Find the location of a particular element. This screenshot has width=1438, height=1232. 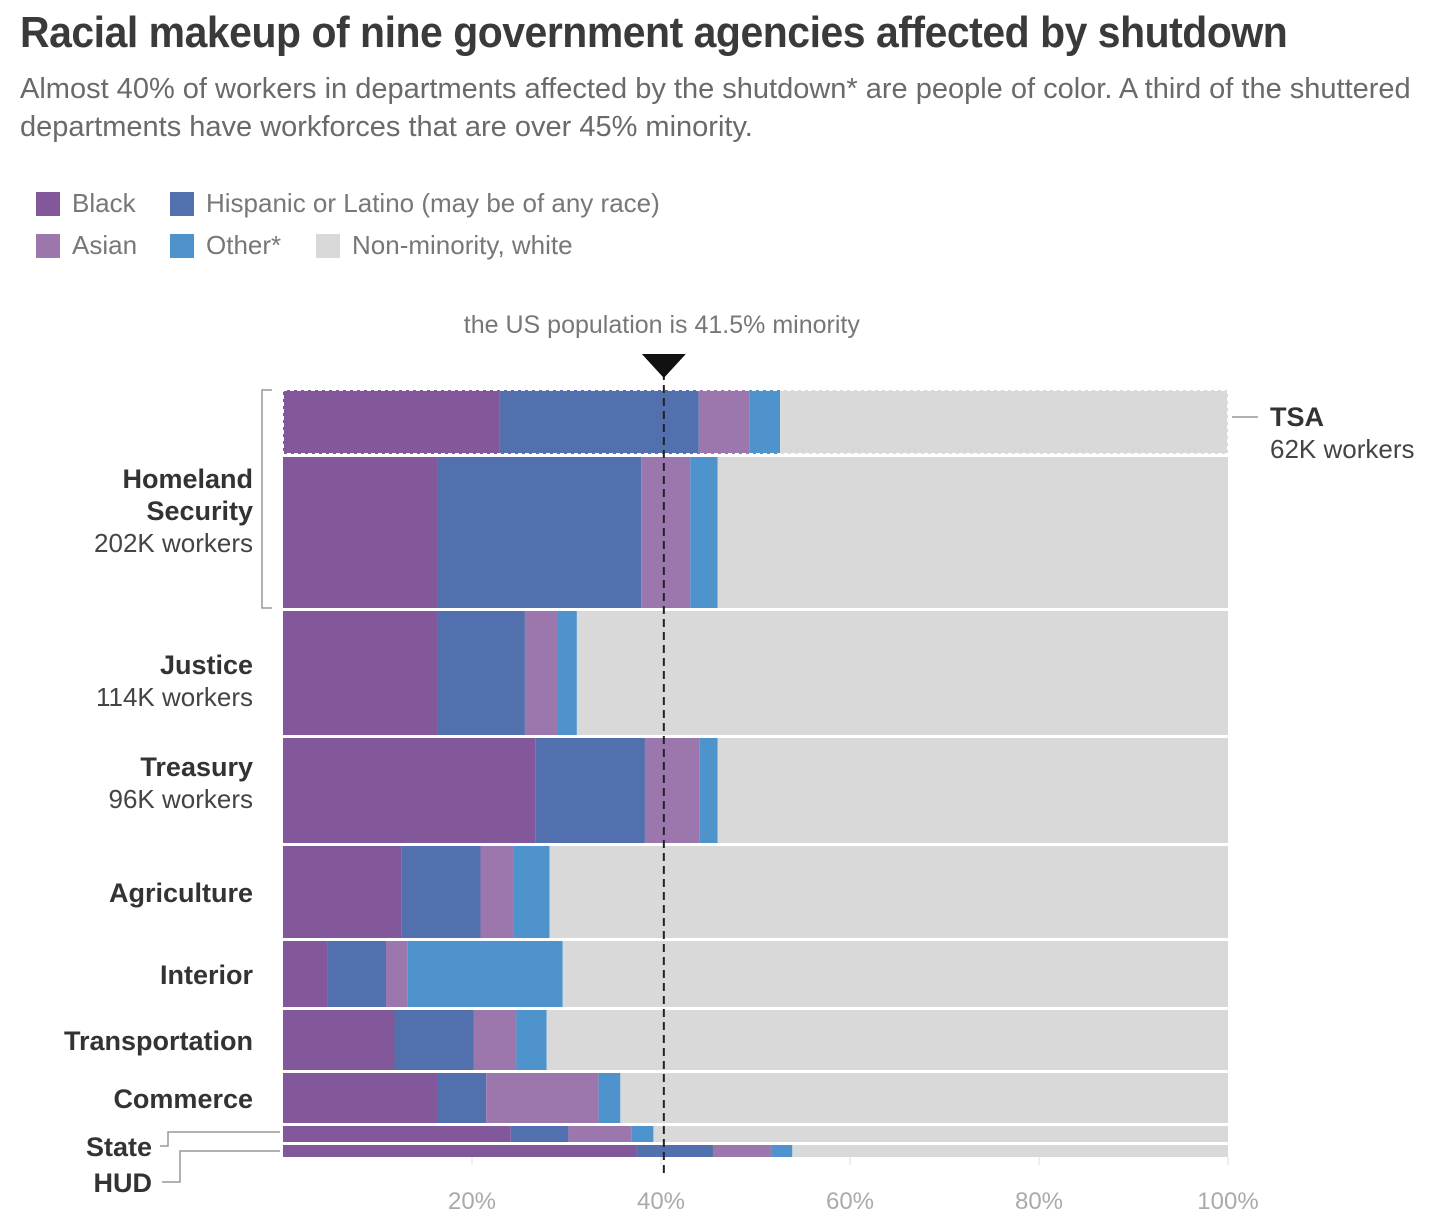

legend-label-white: Non-minority, white is located at coordinates (462, 245).